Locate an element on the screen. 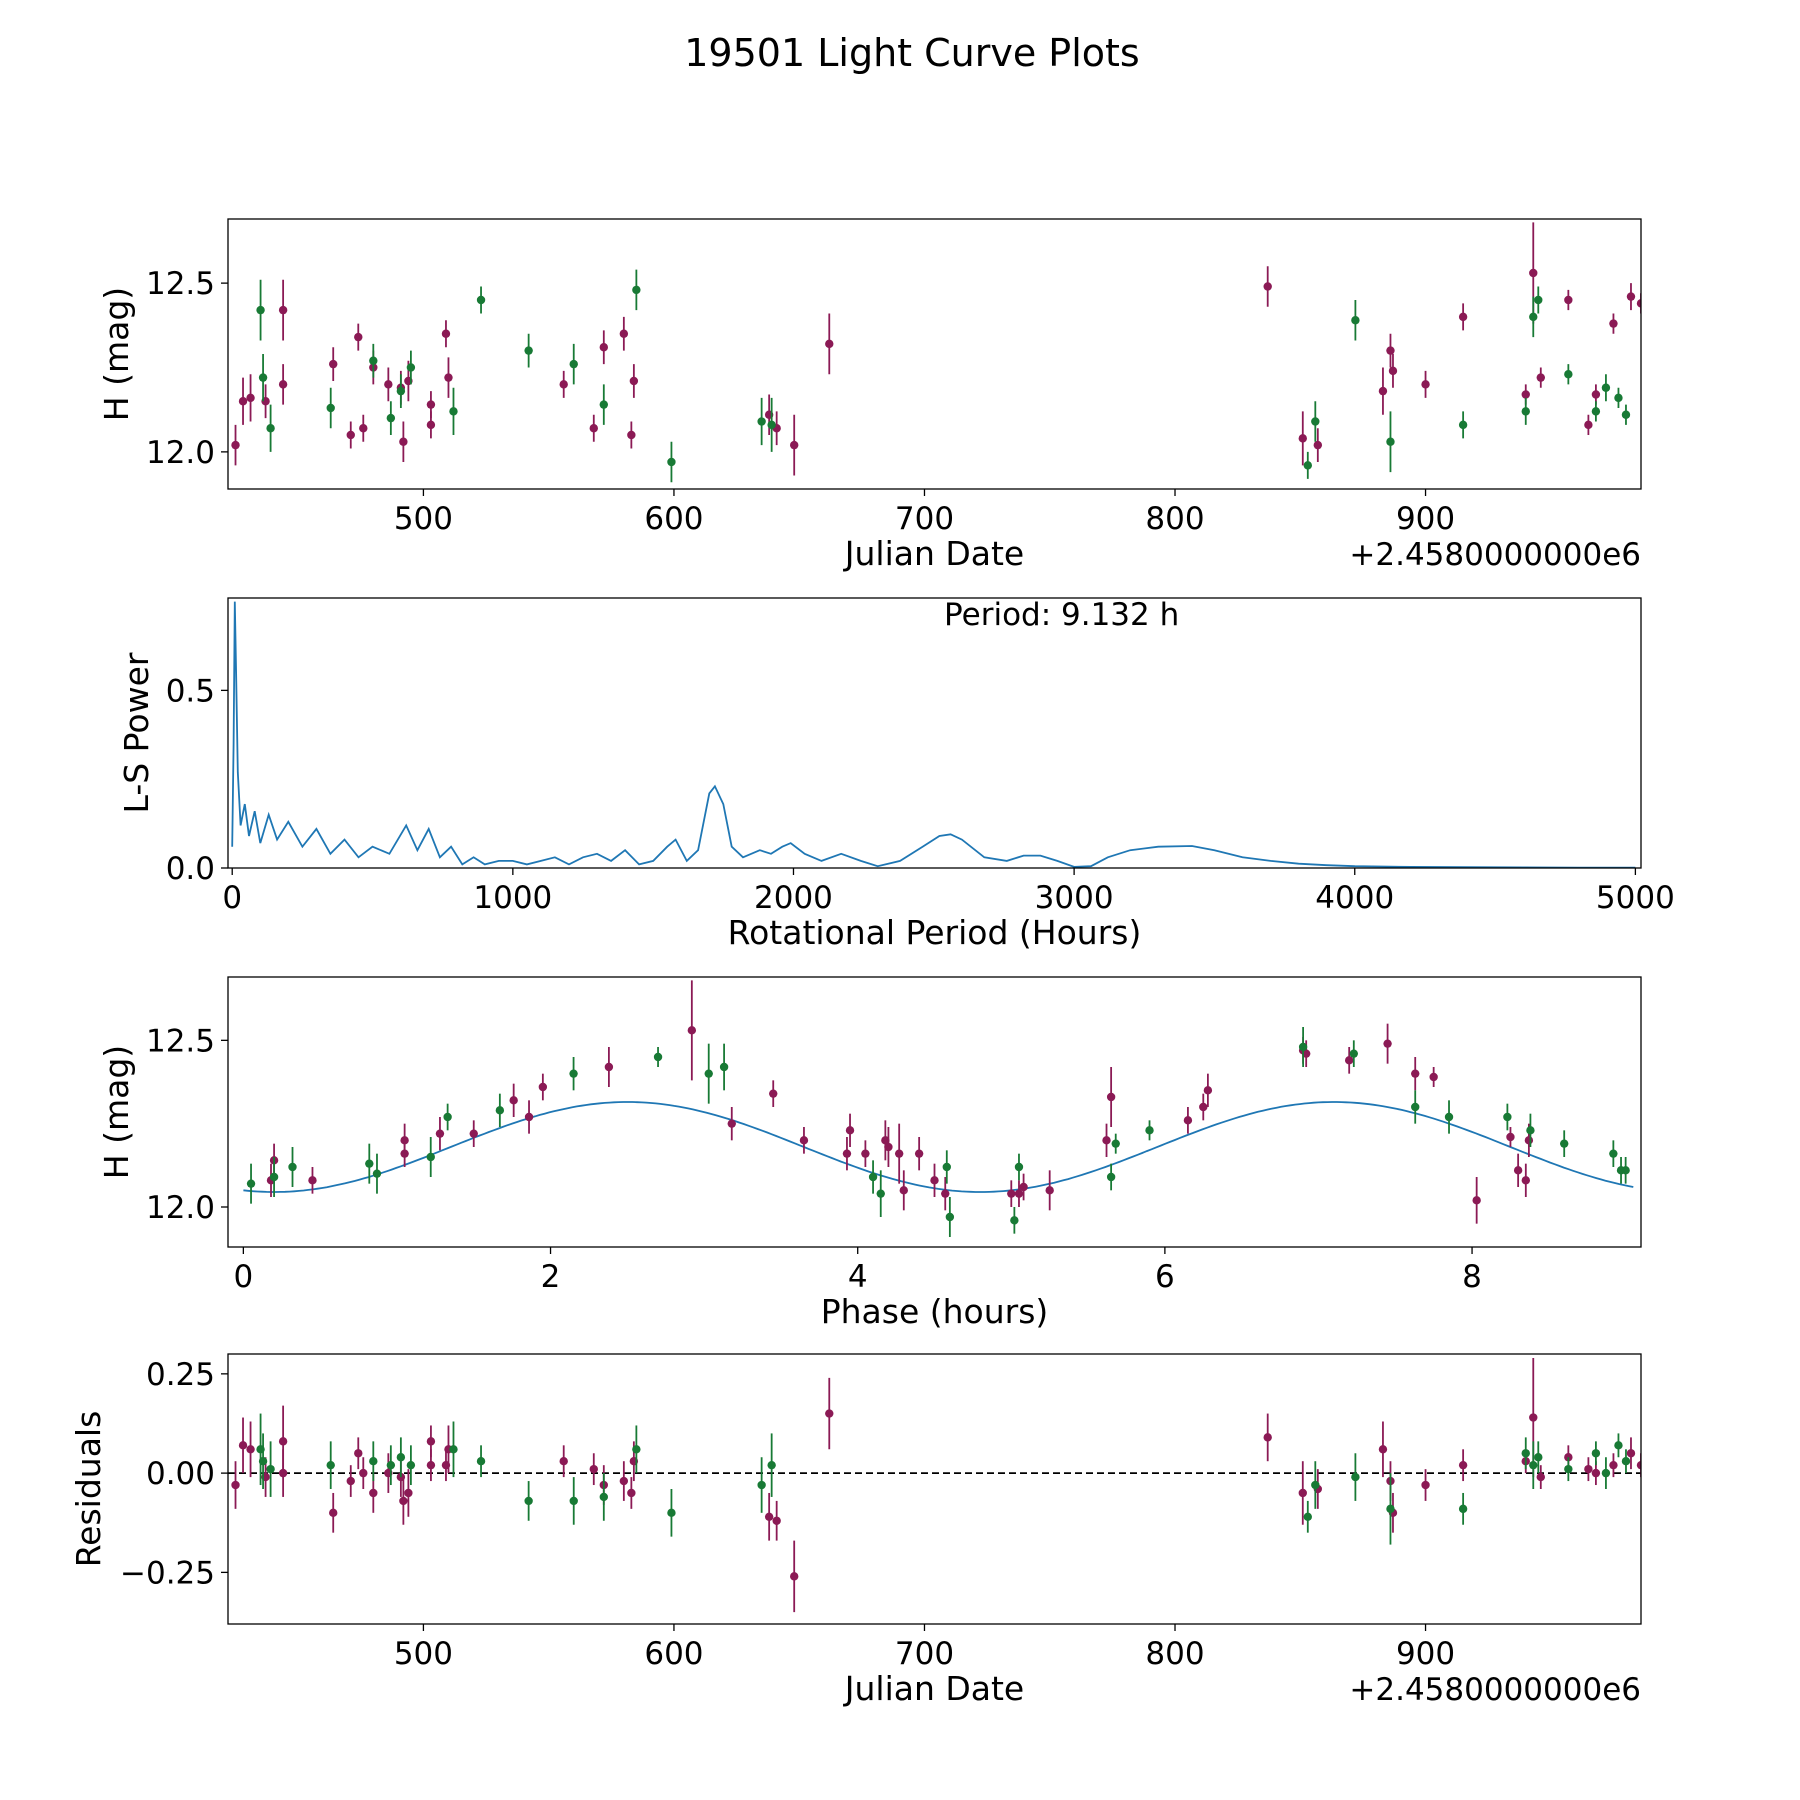 The image size is (1800, 1800). raw-y-axis-label: H (mag) is located at coordinates (116, 354).